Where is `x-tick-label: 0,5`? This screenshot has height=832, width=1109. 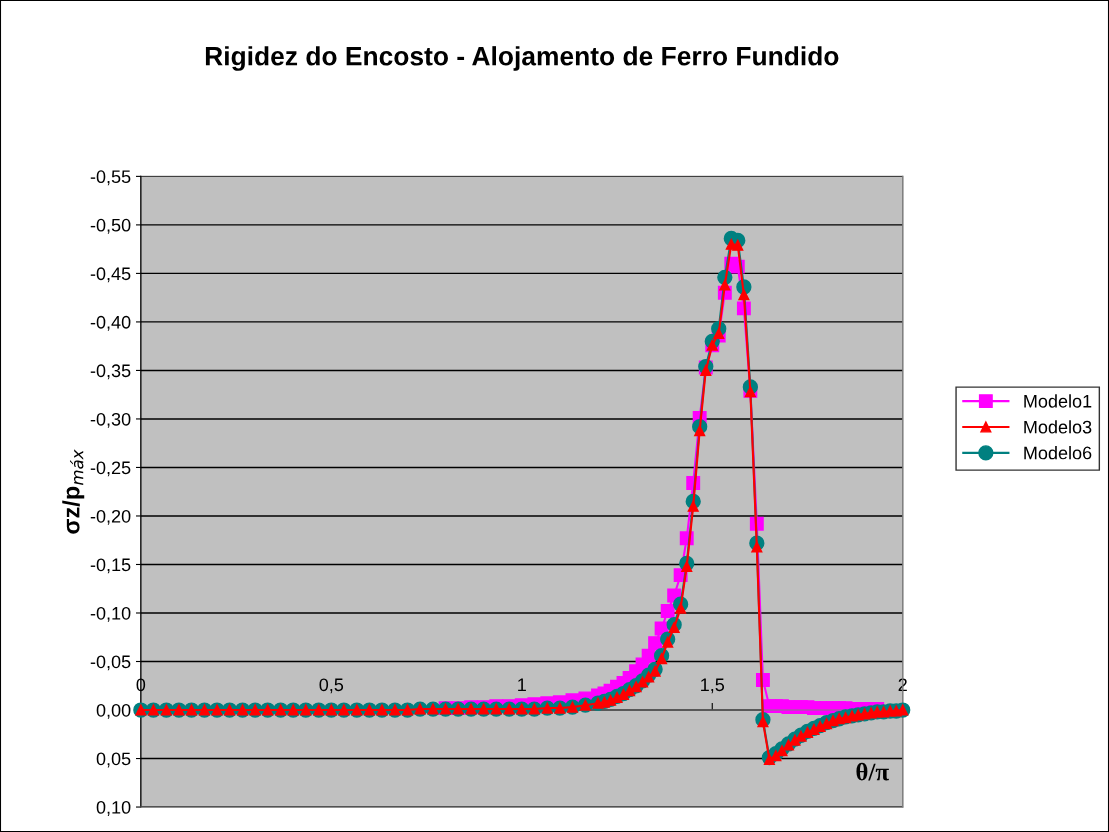
x-tick-label: 0,5 is located at coordinates (331, 686).